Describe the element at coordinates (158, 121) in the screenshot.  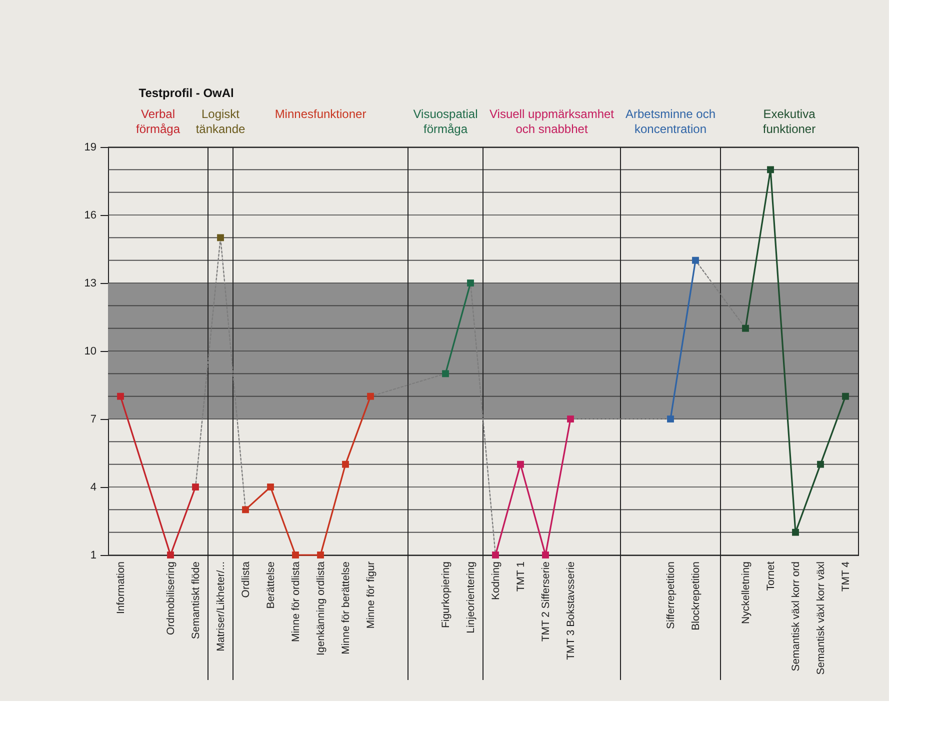
I see `text: Verbal förmåga` at that location.